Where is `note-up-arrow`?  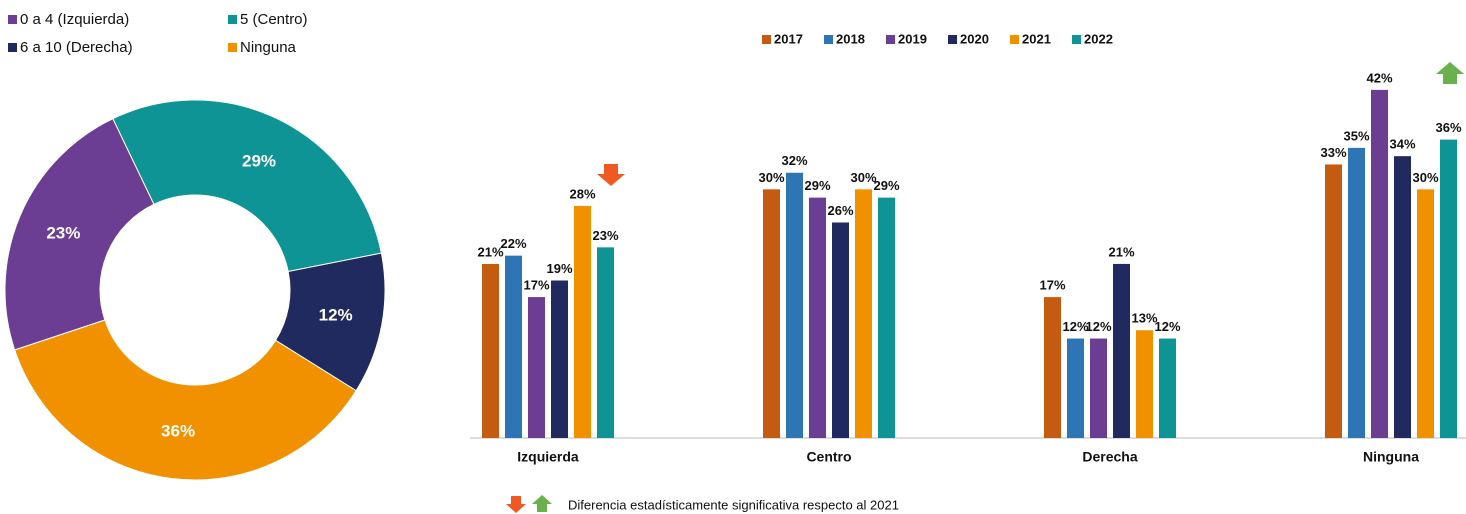 note-up-arrow is located at coordinates (542, 503).